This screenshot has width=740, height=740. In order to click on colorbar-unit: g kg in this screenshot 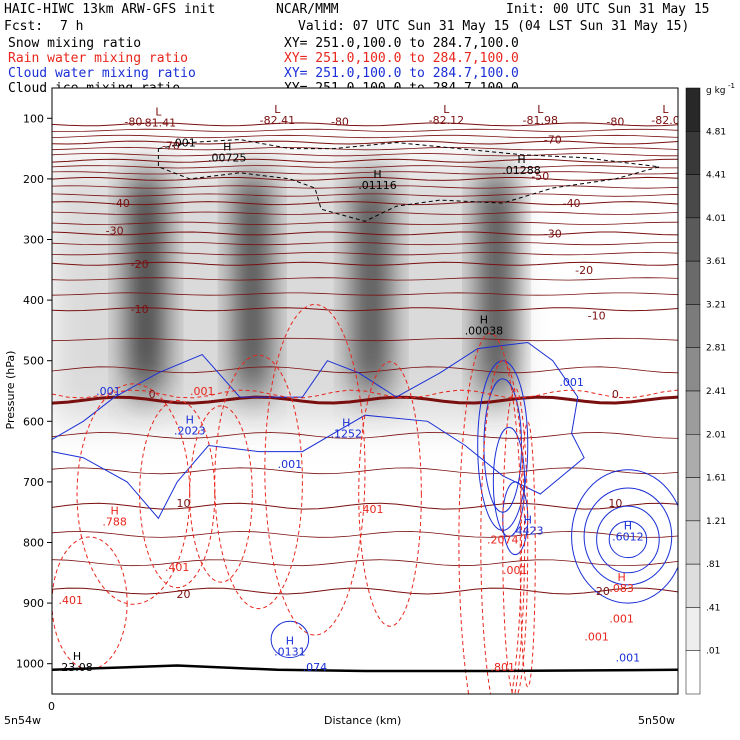, I will do `click(716, 91)`.